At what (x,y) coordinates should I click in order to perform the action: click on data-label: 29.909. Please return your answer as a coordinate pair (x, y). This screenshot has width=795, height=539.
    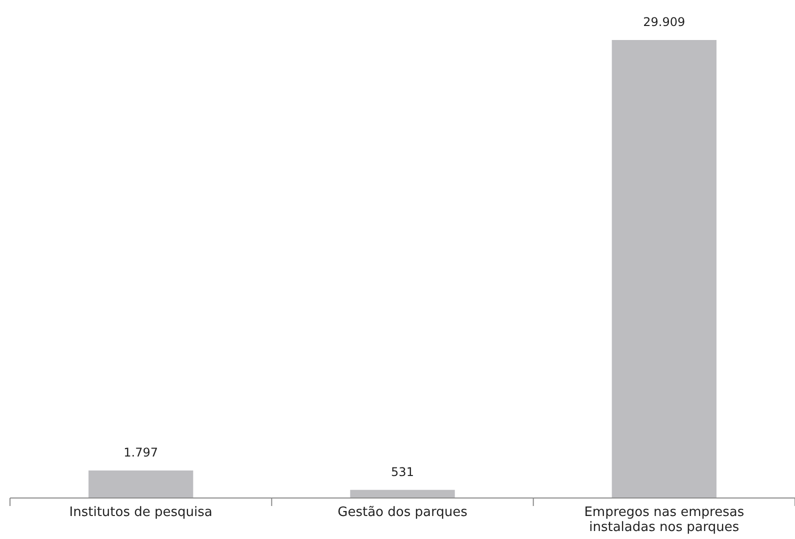
    Looking at the image, I should click on (664, 22).